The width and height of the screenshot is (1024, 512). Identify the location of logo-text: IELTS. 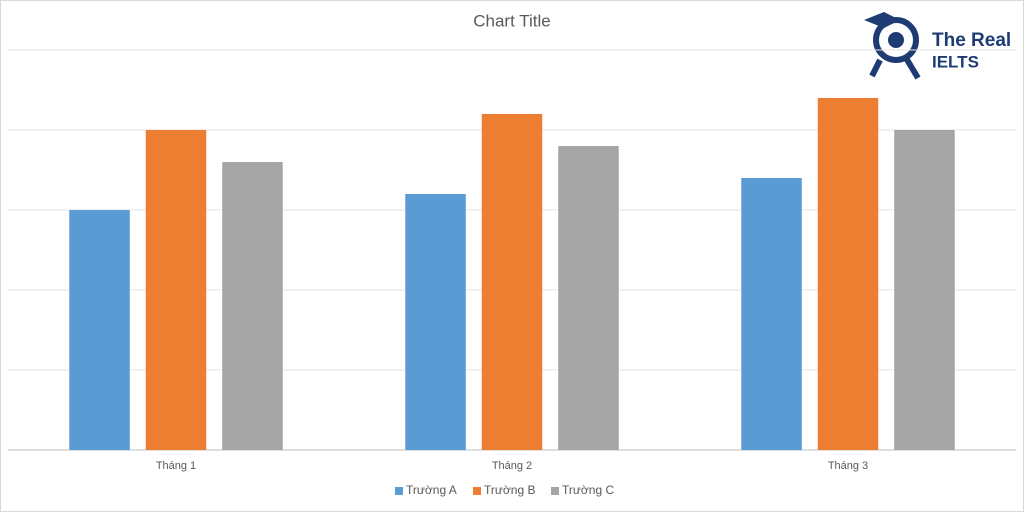
(955, 61).